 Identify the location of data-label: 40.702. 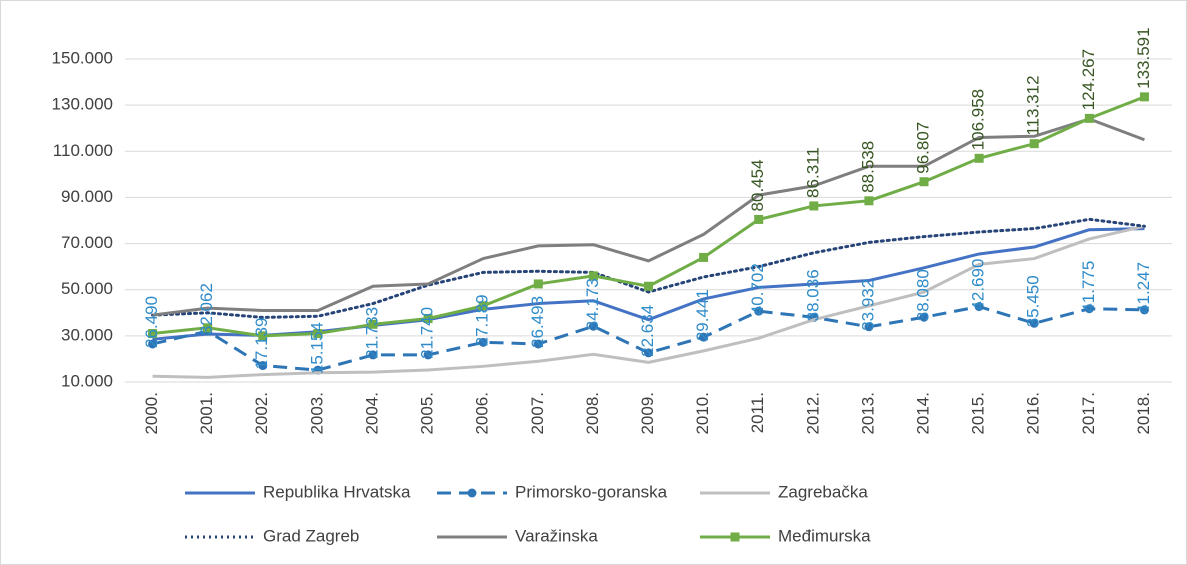
(757, 289).